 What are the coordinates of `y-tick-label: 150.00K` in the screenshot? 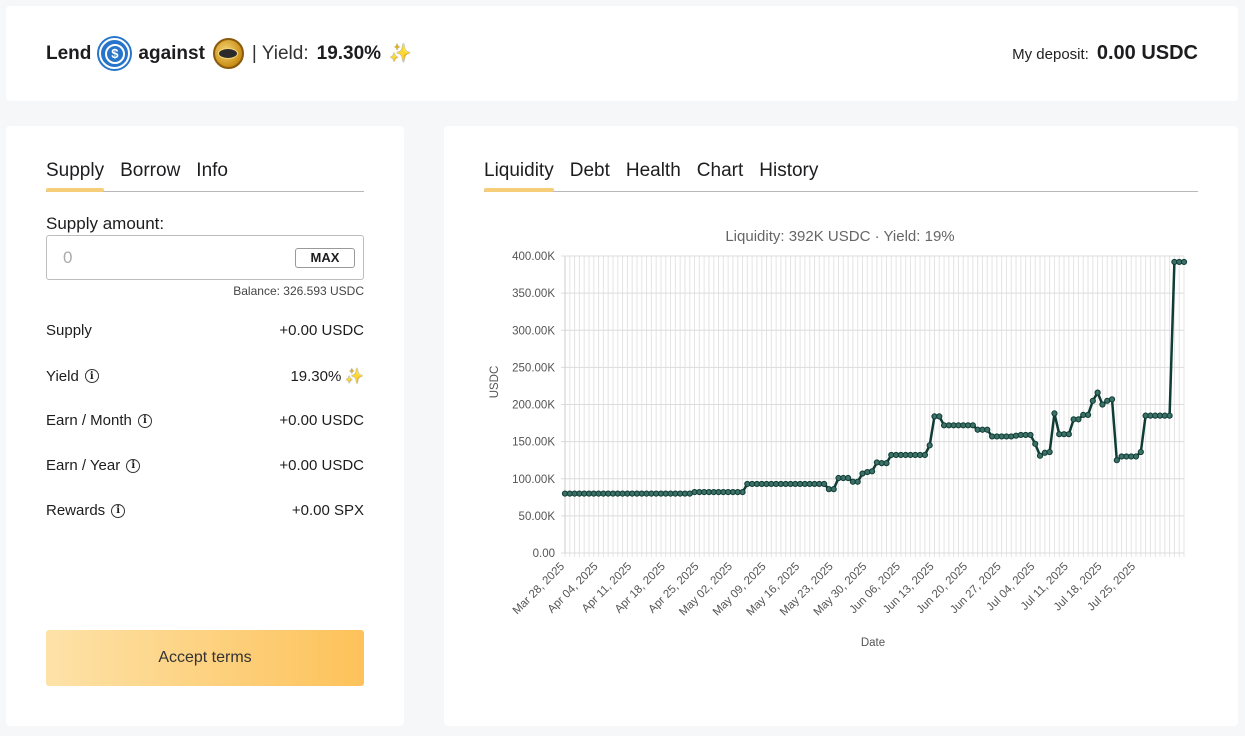 It's located at (533, 443).